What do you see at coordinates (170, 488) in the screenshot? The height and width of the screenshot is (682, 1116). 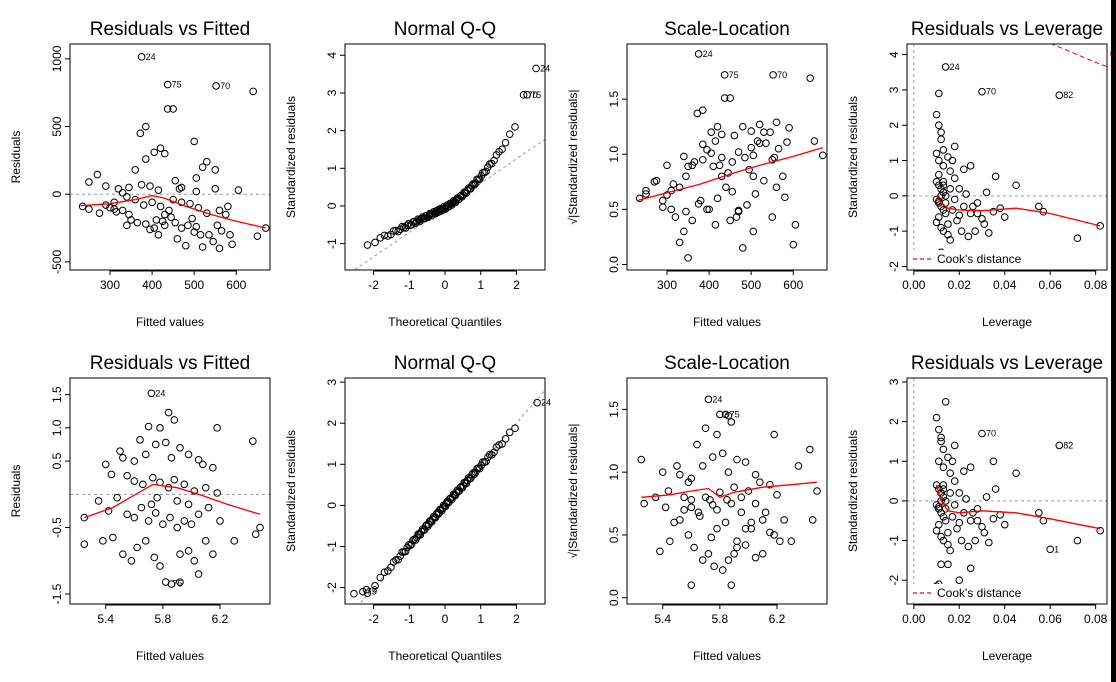 I see `plot-area` at bounding box center [170, 488].